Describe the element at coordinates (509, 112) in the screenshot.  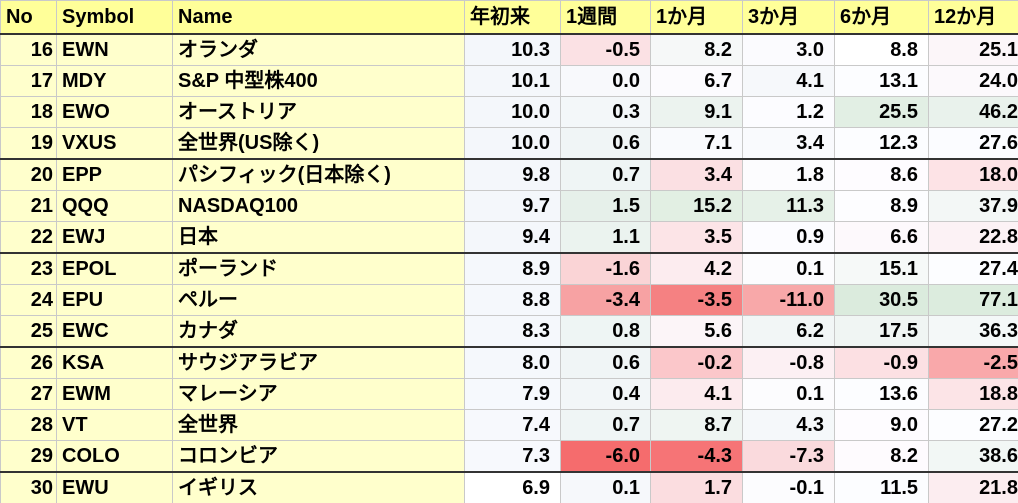
I see `table-row: 18 EWO オーストリア 10.0 0.3 9.1 1.2 25.5 46.2` at that location.